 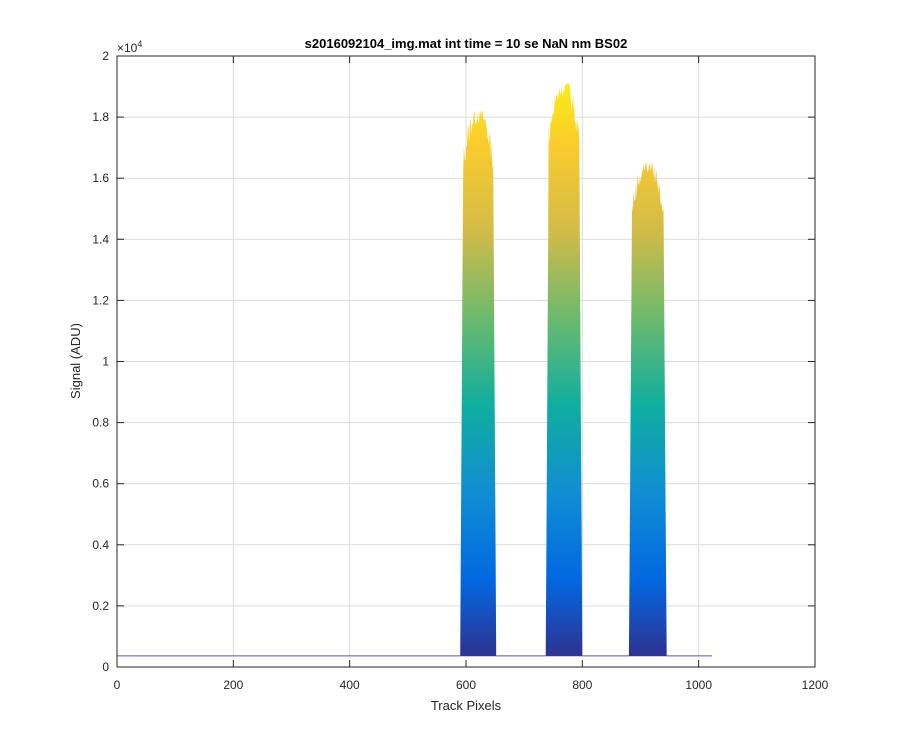 I want to click on y-exponent-base: ×10, so click(x=127, y=48).